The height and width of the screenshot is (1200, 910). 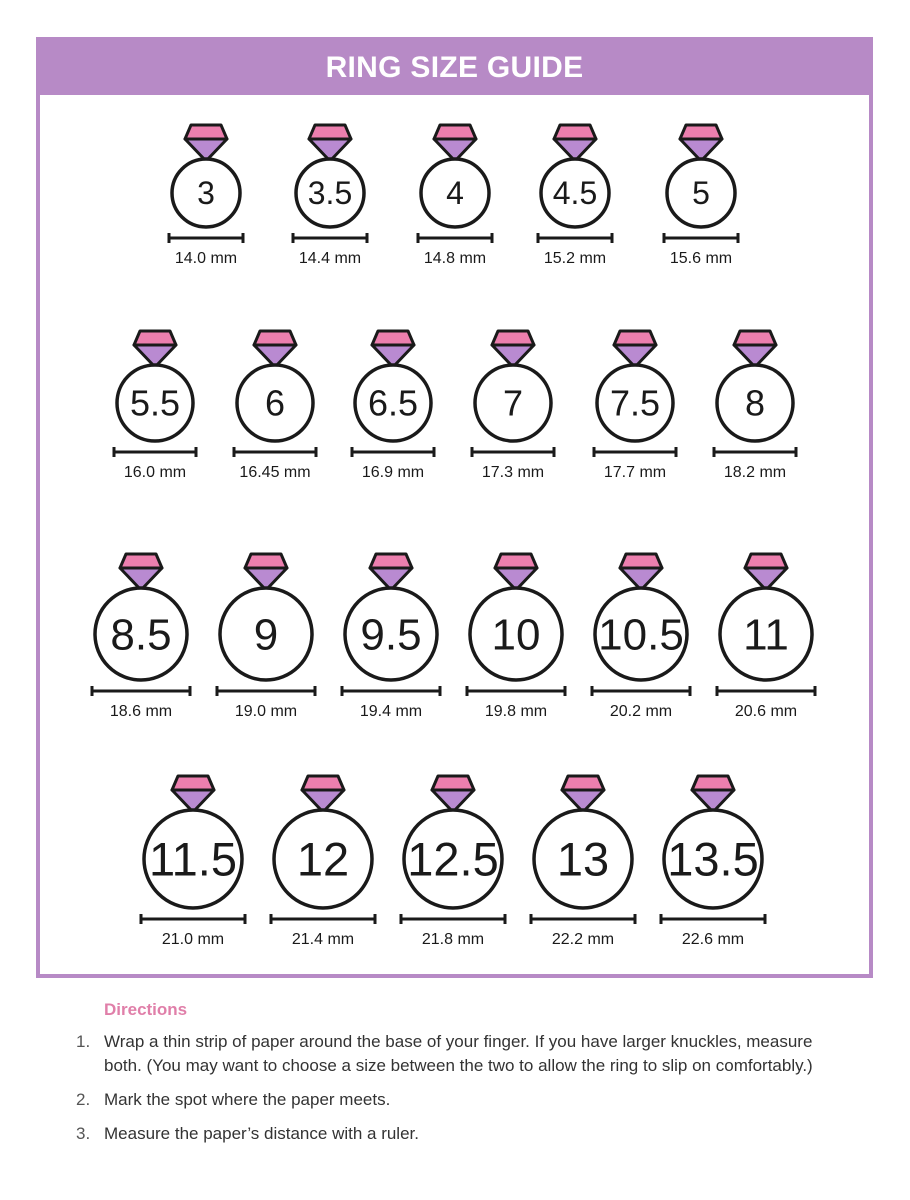 I want to click on ring-size-item: 7 17.3 mm, so click(x=513, y=405).